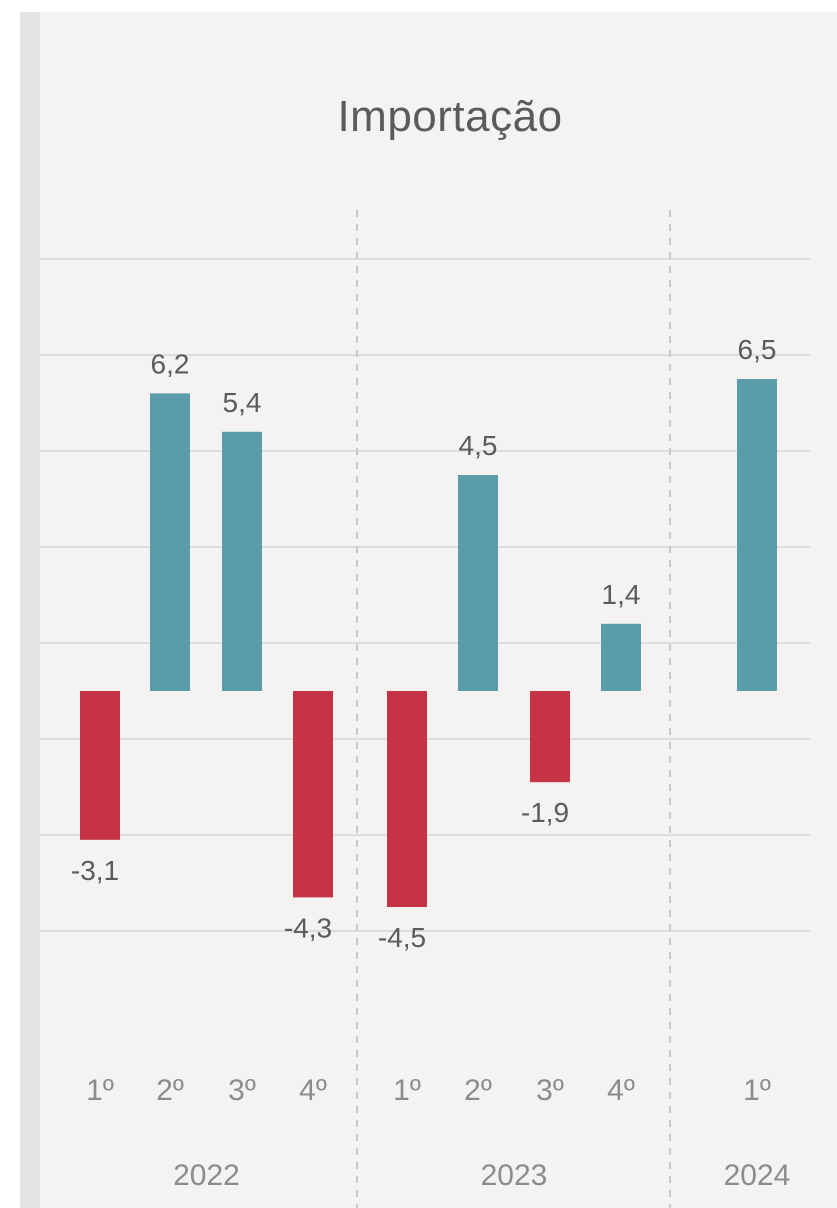 The height and width of the screenshot is (1208, 837). I want to click on year-label: 2022, so click(206, 1175).